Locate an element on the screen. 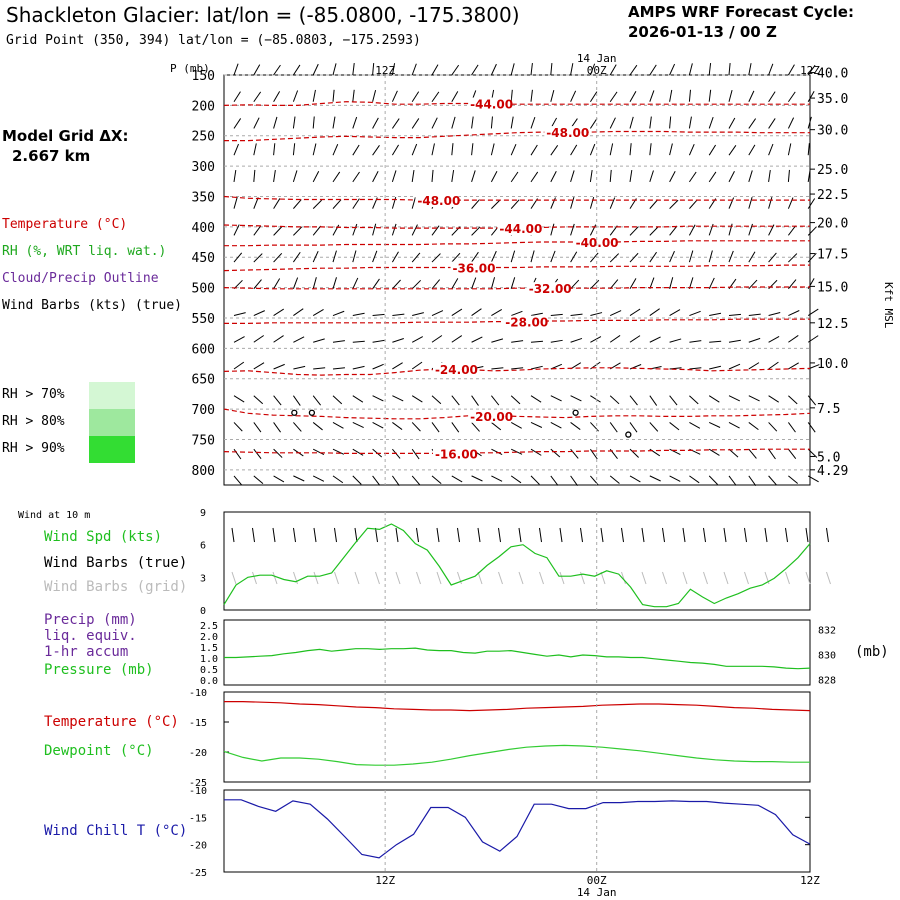 The image size is (900, 900). legend-windchill: Wind Chill T (°C) is located at coordinates (116, 831).